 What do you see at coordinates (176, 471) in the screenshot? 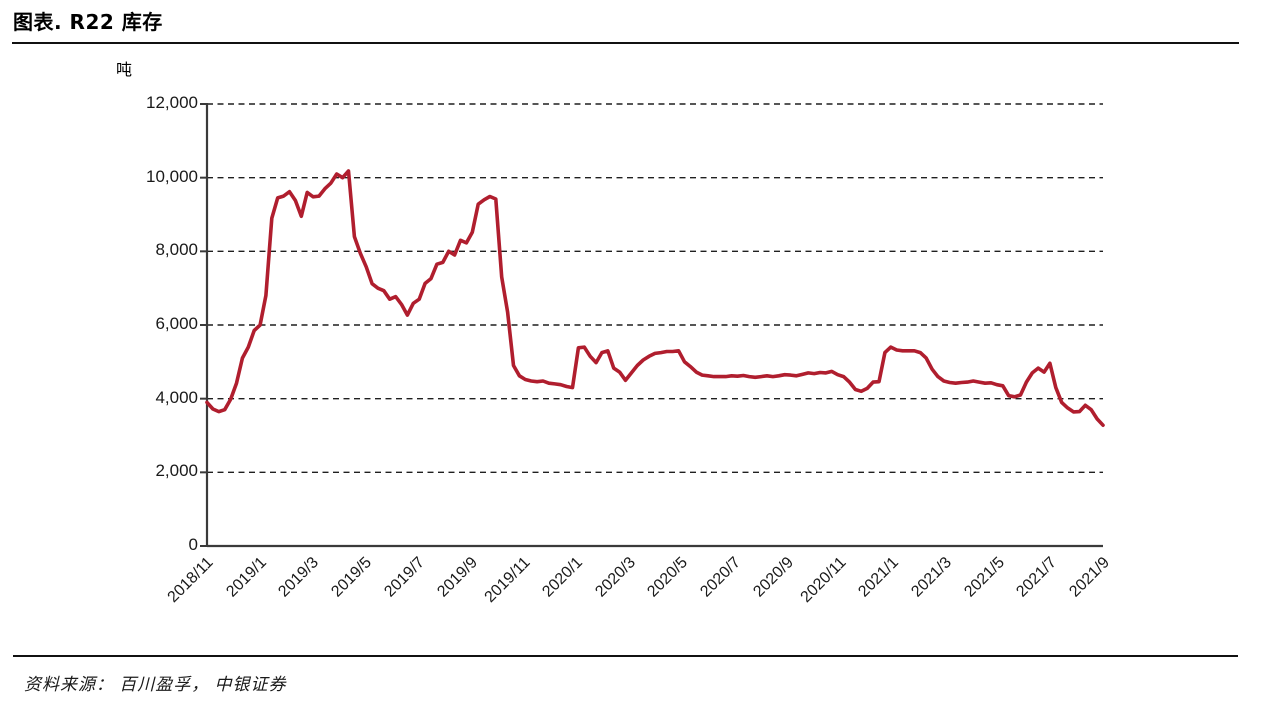
I see `y-axis-tick-label: 2,000` at bounding box center [176, 471].